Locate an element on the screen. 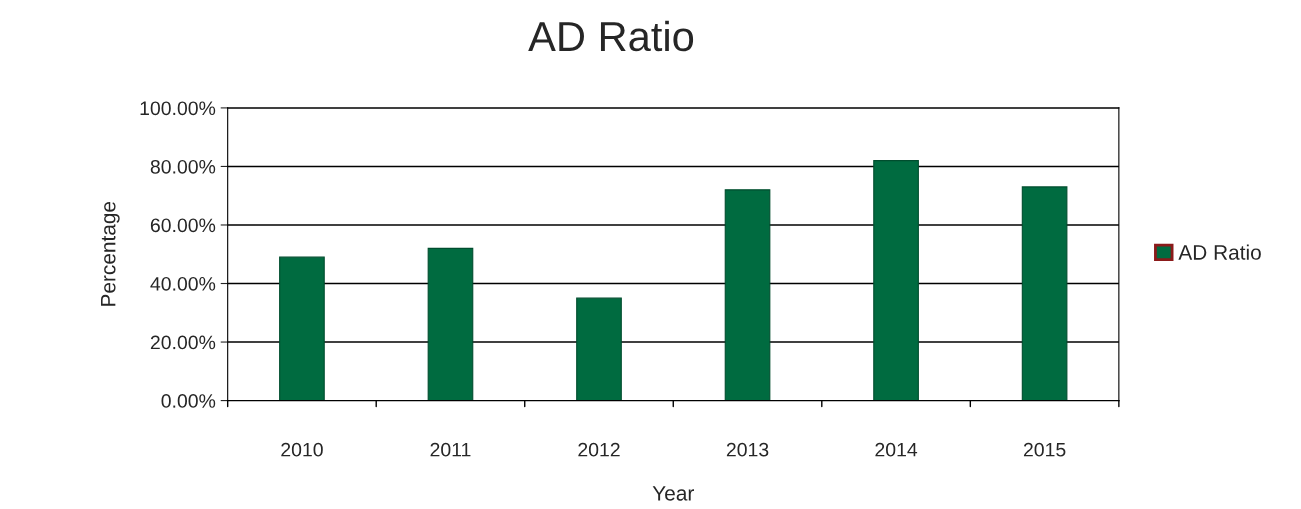 Image resolution: width=1301 pixels, height=509 pixels. x-tick-label: 2015 is located at coordinates (1044, 449).